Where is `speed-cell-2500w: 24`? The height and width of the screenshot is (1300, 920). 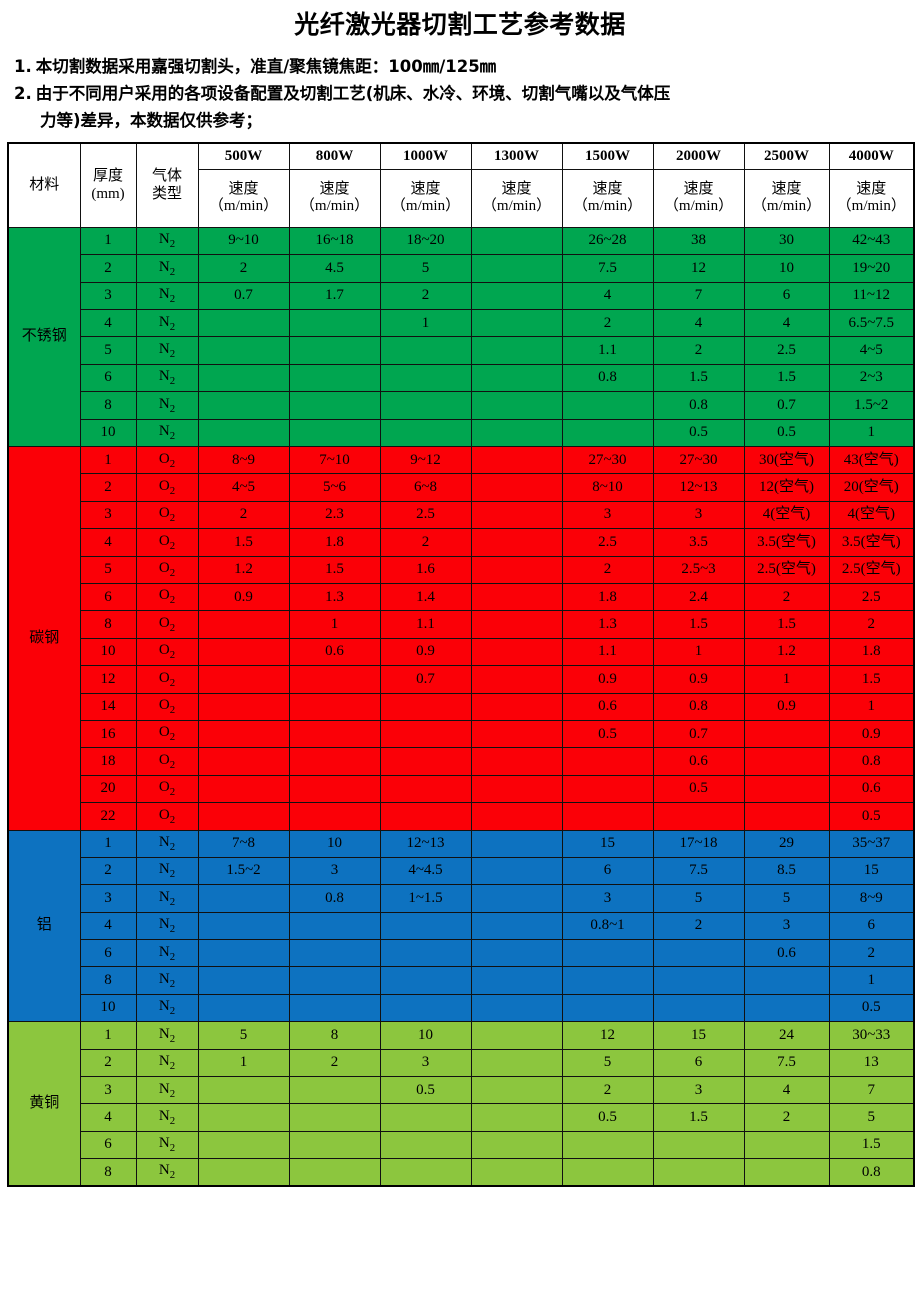 speed-cell-2500w: 24 is located at coordinates (786, 1035).